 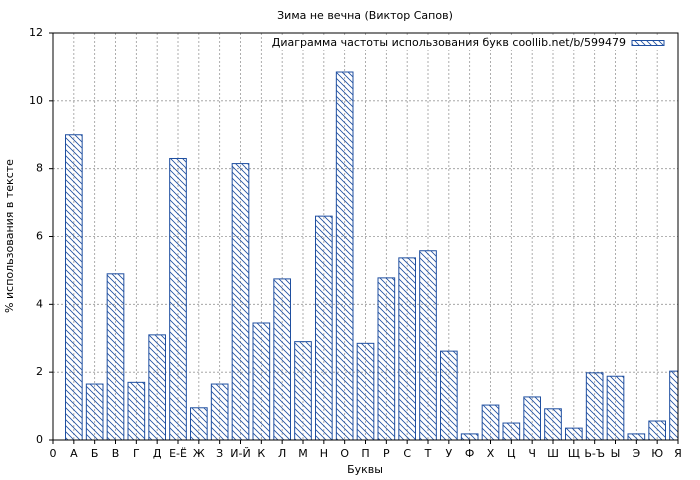 What do you see at coordinates (95, 453) in the screenshot?
I see `x-tick-label: Б` at bounding box center [95, 453].